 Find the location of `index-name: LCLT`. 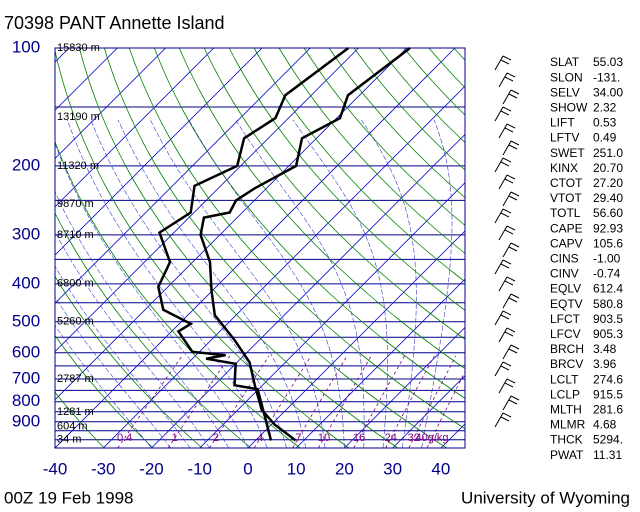

index-name: LCLT is located at coordinates (564, 379).